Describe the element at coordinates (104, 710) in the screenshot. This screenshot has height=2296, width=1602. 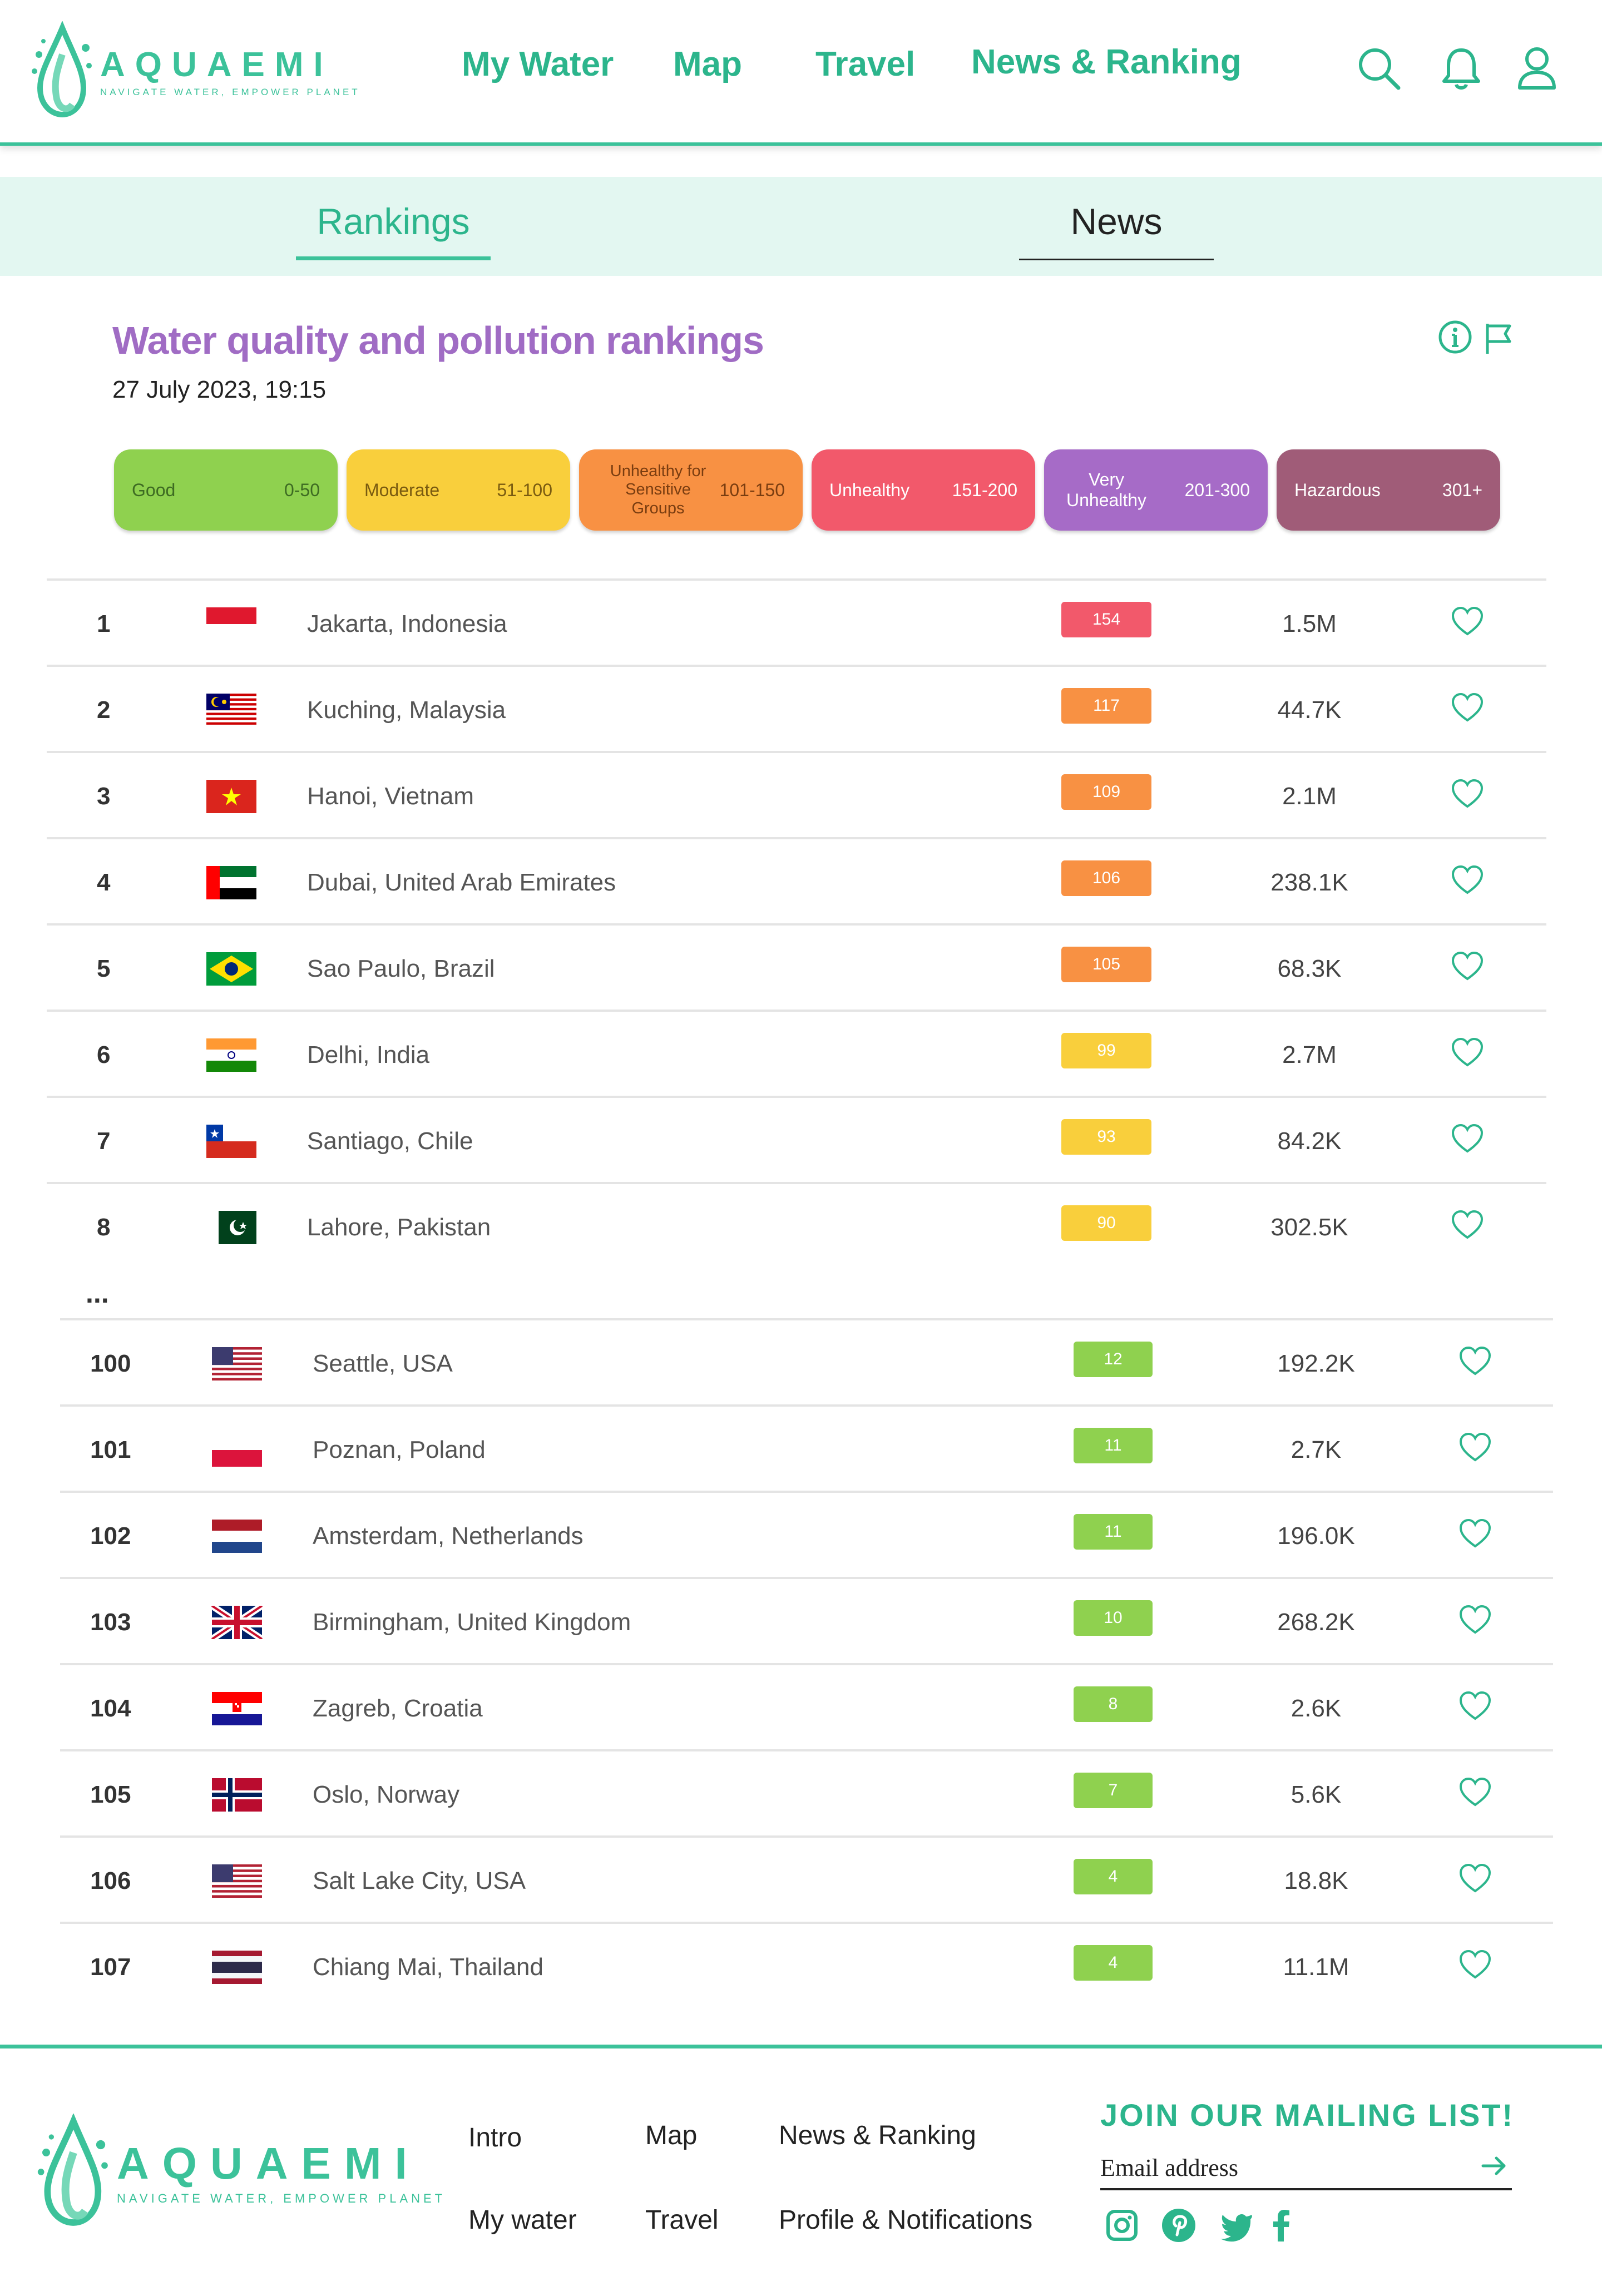
I see `rank-number: 2` at that location.